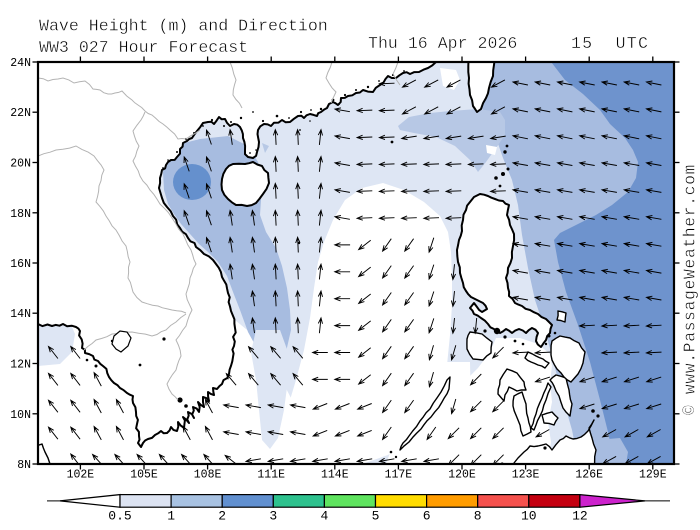  Describe the element at coordinates (20, 314) in the screenshot. I see `svg-text: 14N` at that location.